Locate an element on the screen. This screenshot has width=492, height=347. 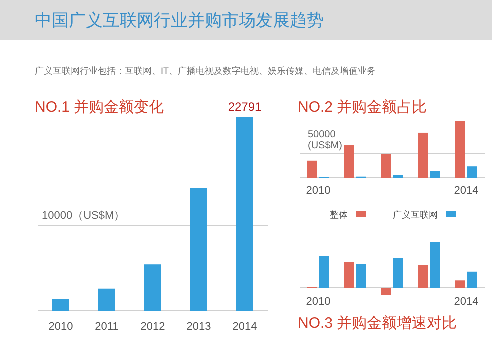
text: 中国广义互联网行业并购市场发展趋势 is located at coordinates (179, 20).